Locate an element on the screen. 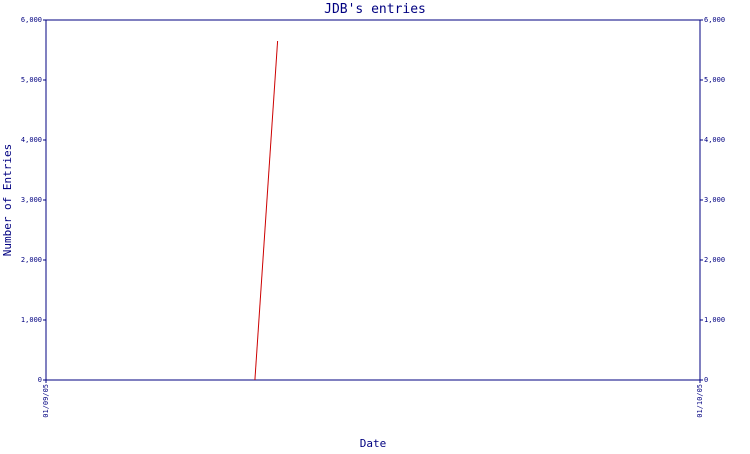 This screenshot has width=750, height=454. entries-line is located at coordinates (266, 210).